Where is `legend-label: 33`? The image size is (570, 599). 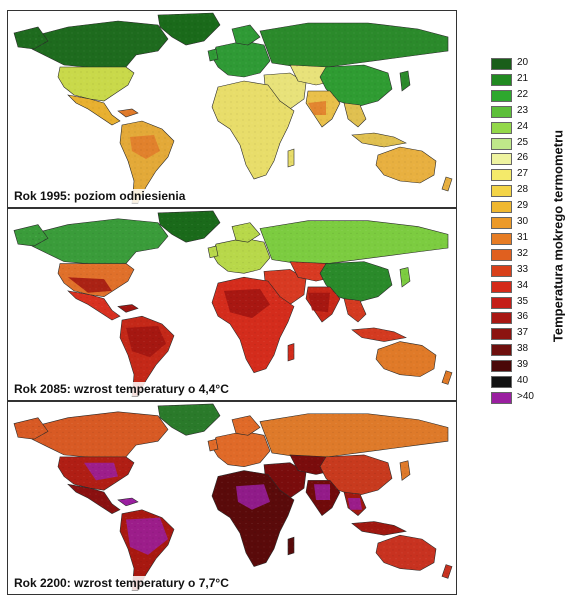 legend-label: 33 is located at coordinates (523, 269).